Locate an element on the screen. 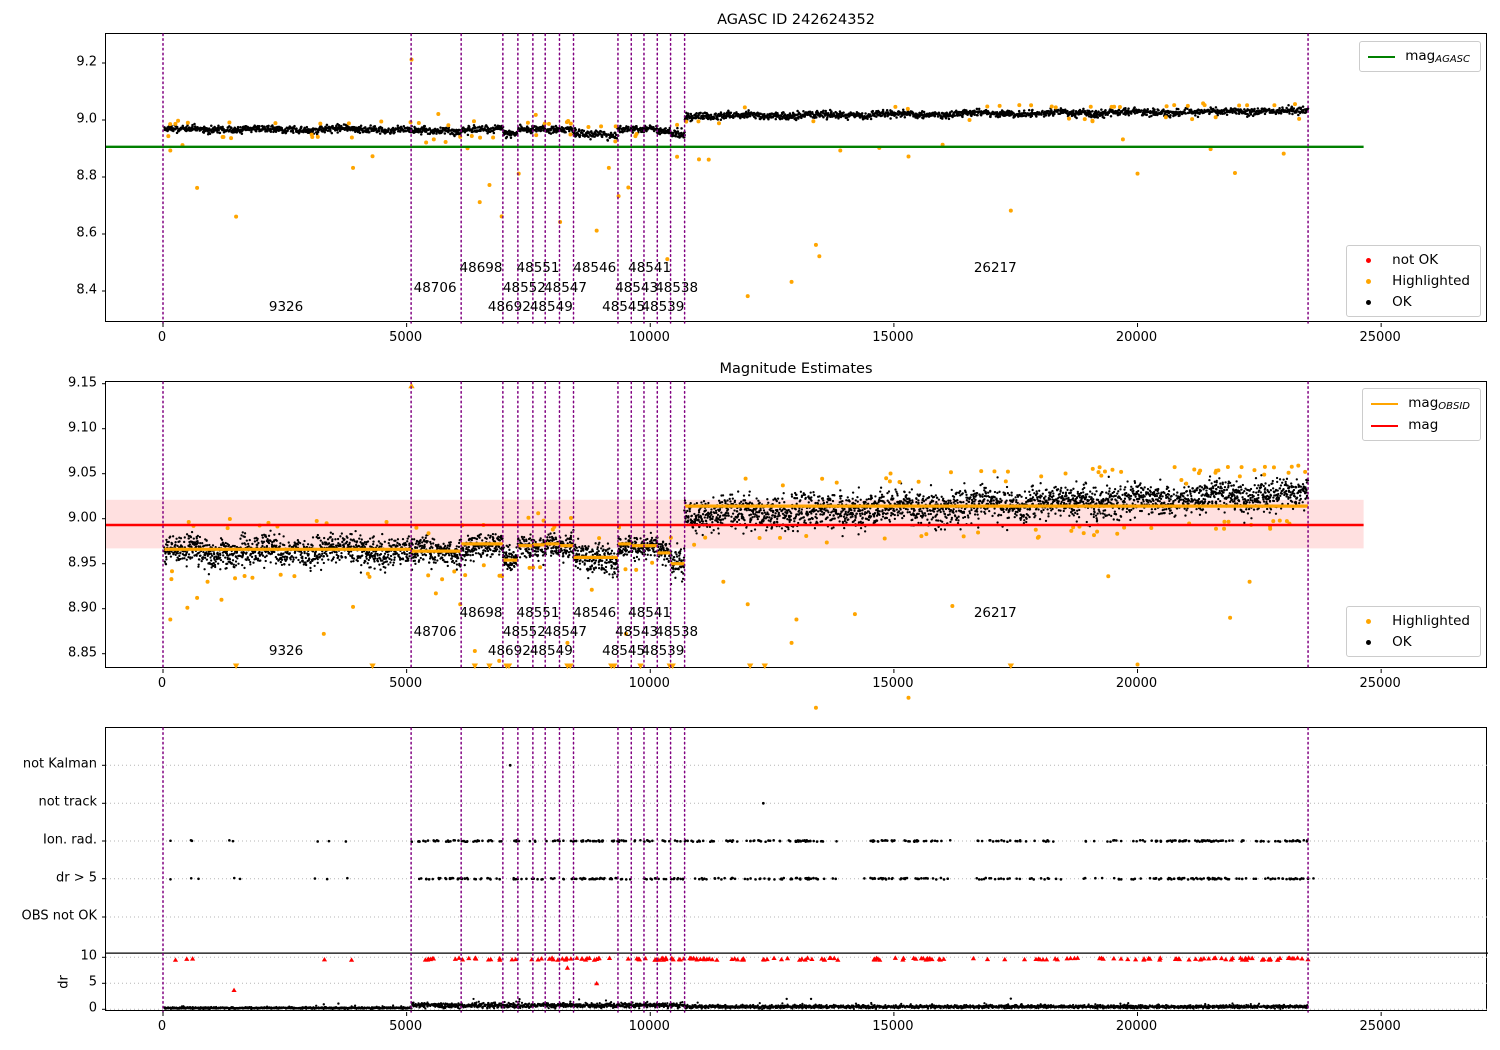 The height and width of the screenshot is (1050, 1500). legend-label: not OK is located at coordinates (1415, 260).